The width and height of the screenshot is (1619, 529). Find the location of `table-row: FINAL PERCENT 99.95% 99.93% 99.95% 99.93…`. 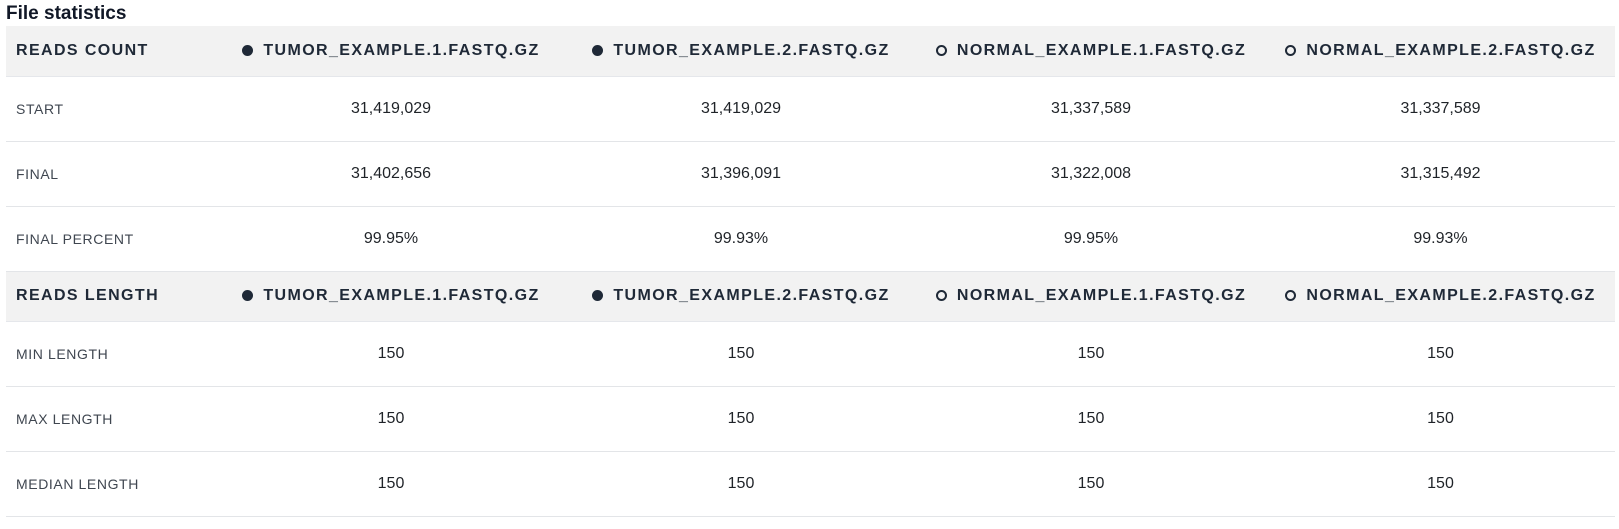

table-row: FINAL PERCENT 99.95% 99.93% 99.95% 99.93… is located at coordinates (810, 239).